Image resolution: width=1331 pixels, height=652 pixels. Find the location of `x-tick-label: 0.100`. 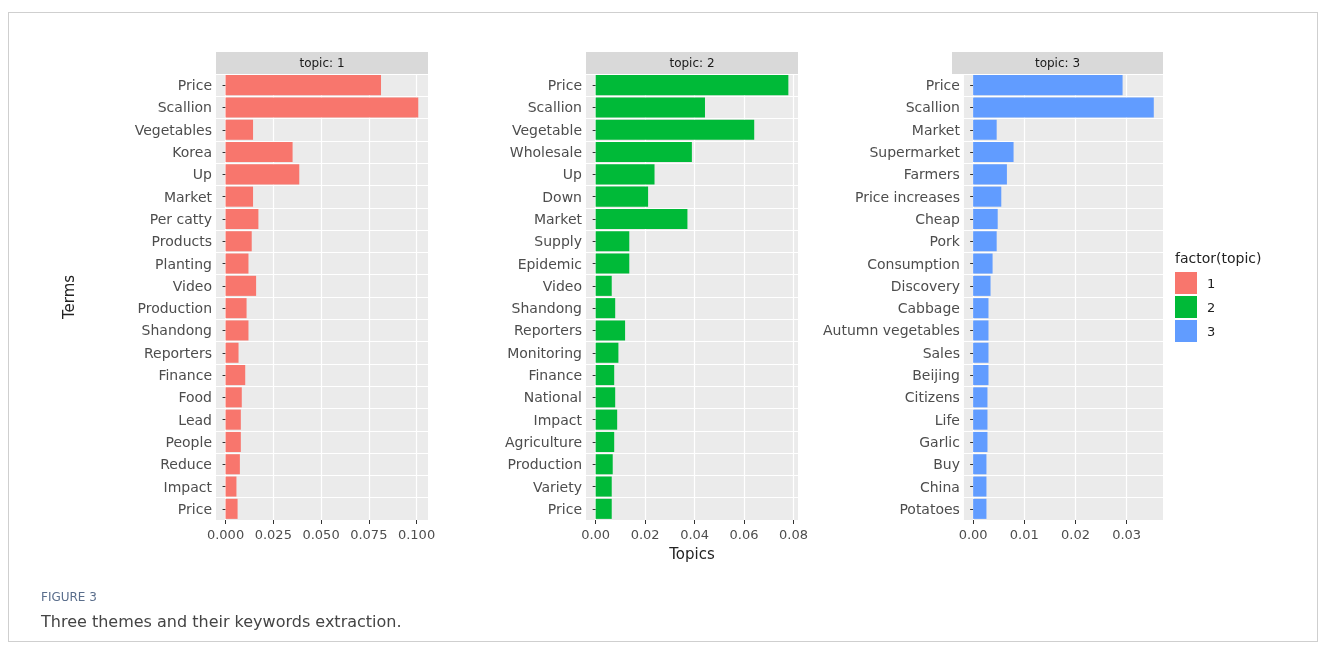

x-tick-label: 0.100 is located at coordinates (416, 534).